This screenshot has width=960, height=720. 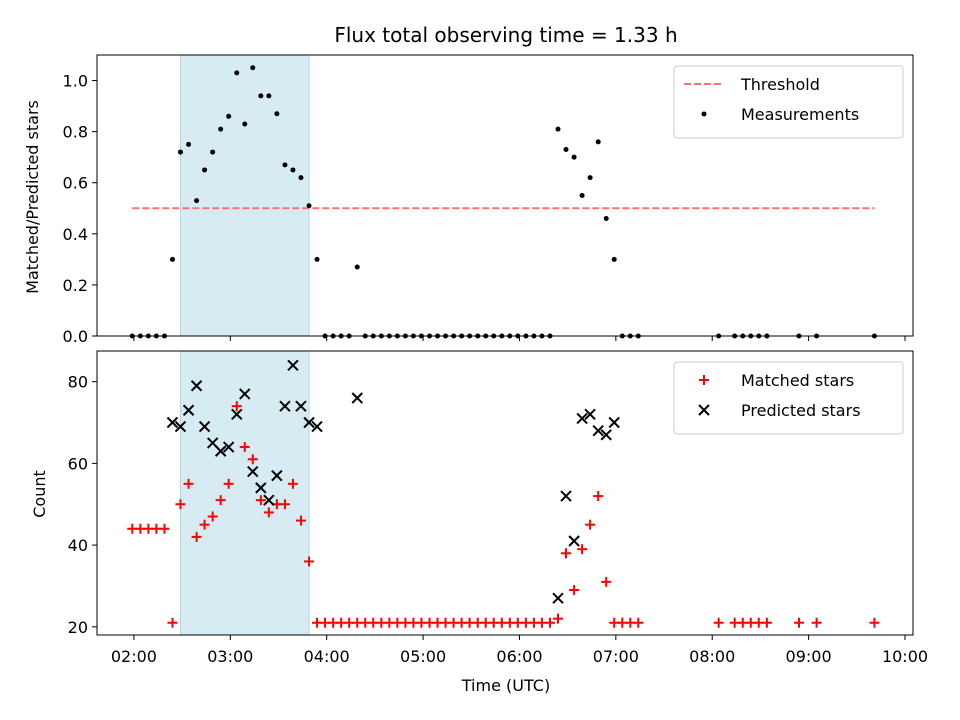 What do you see at coordinates (78, 382) in the screenshot?
I see `y-tick-label: 80` at bounding box center [78, 382].